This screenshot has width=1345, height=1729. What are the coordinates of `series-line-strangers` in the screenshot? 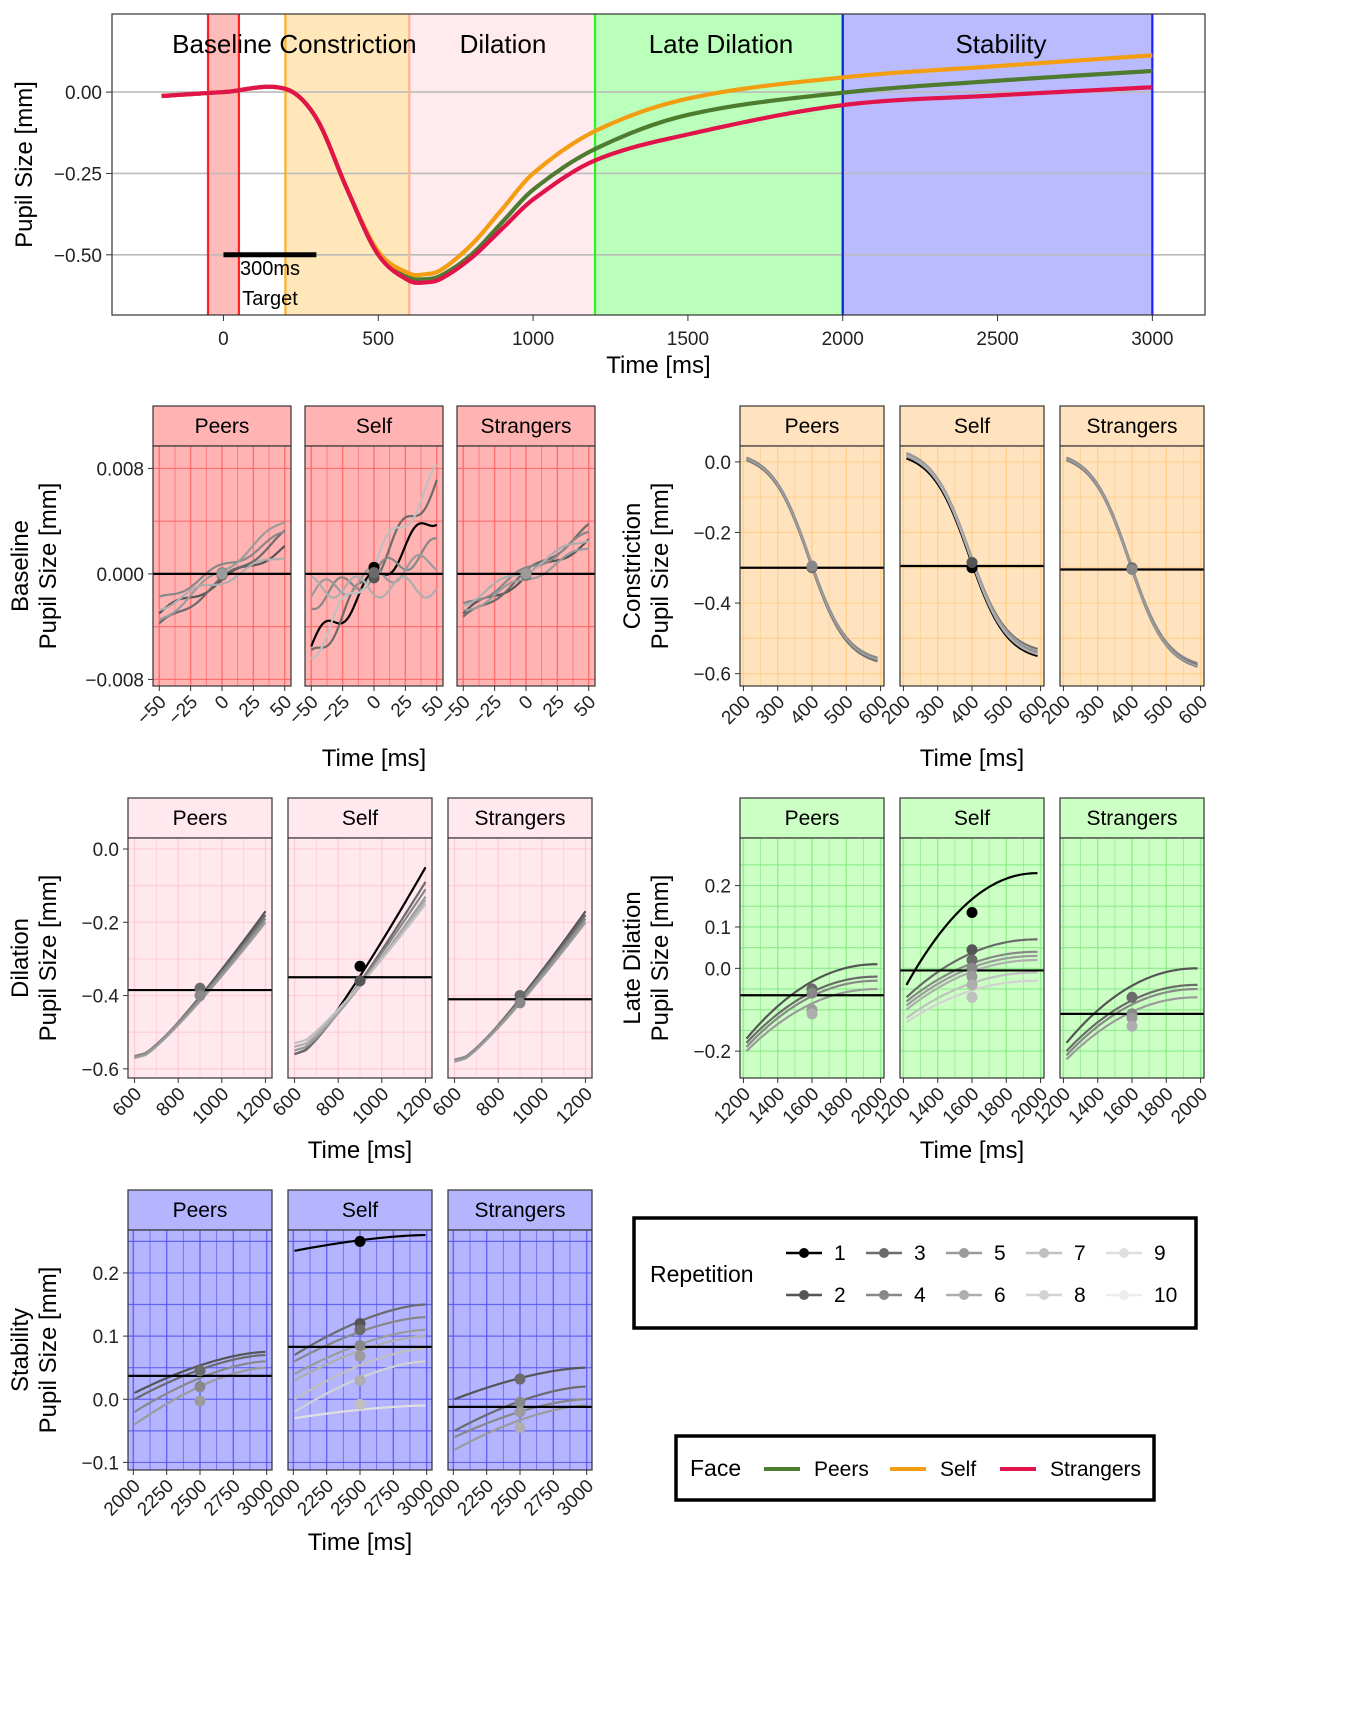 It's located at (657, 184).